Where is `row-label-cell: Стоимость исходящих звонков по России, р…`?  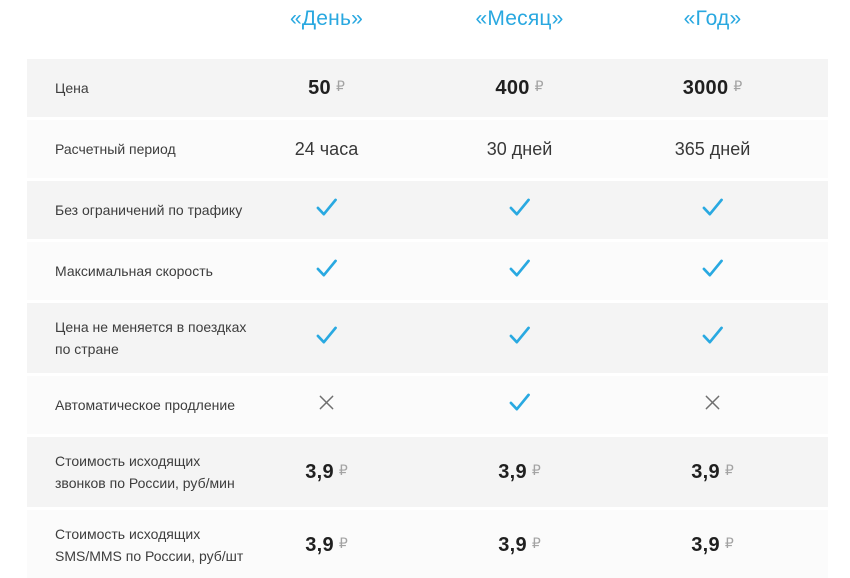
row-label-cell: Стоимость исходящих звонков по России, р… is located at coordinates (131, 472).